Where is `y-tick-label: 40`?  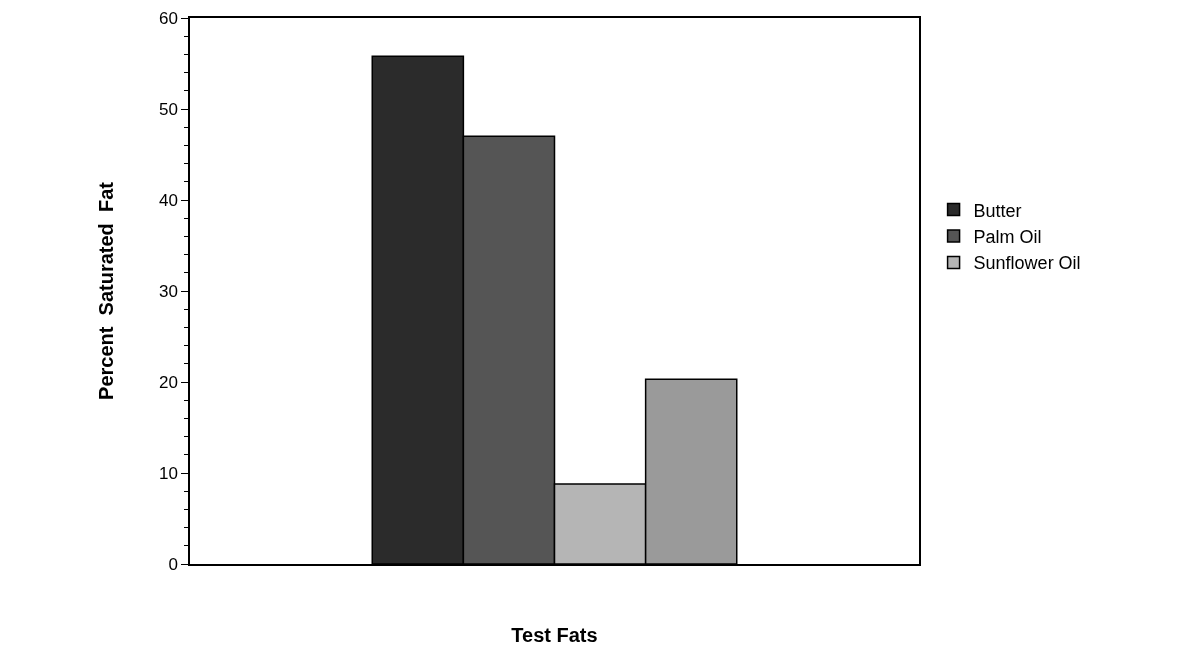
y-tick-label: 40 is located at coordinates (168, 200).